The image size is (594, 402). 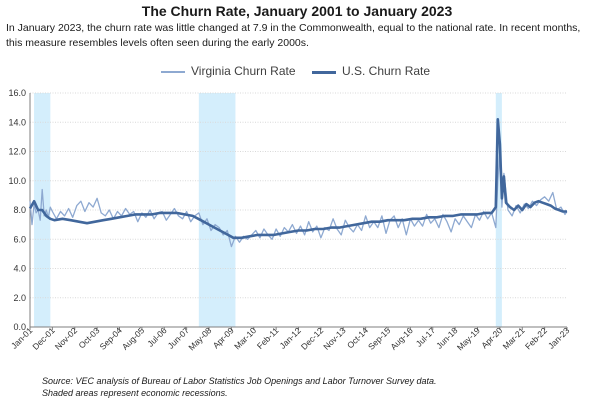 What do you see at coordinates (514, 338) in the screenshot?
I see `x-tick-label: Mar-21` at bounding box center [514, 338].